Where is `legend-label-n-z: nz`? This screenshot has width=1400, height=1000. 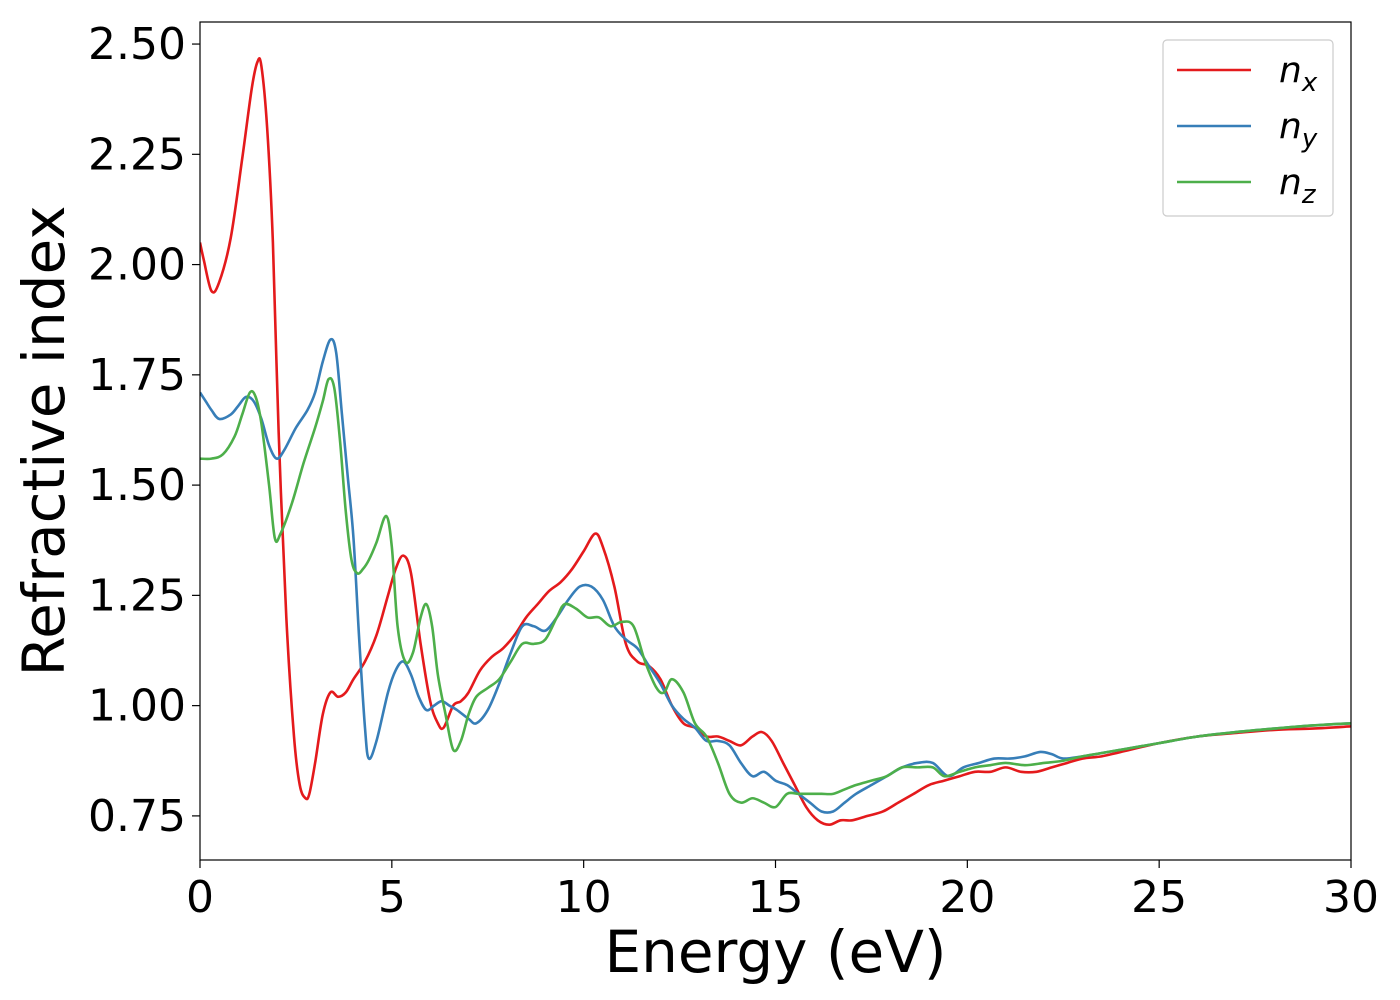 legend-label-n-z: nz is located at coordinates (1298, 186).